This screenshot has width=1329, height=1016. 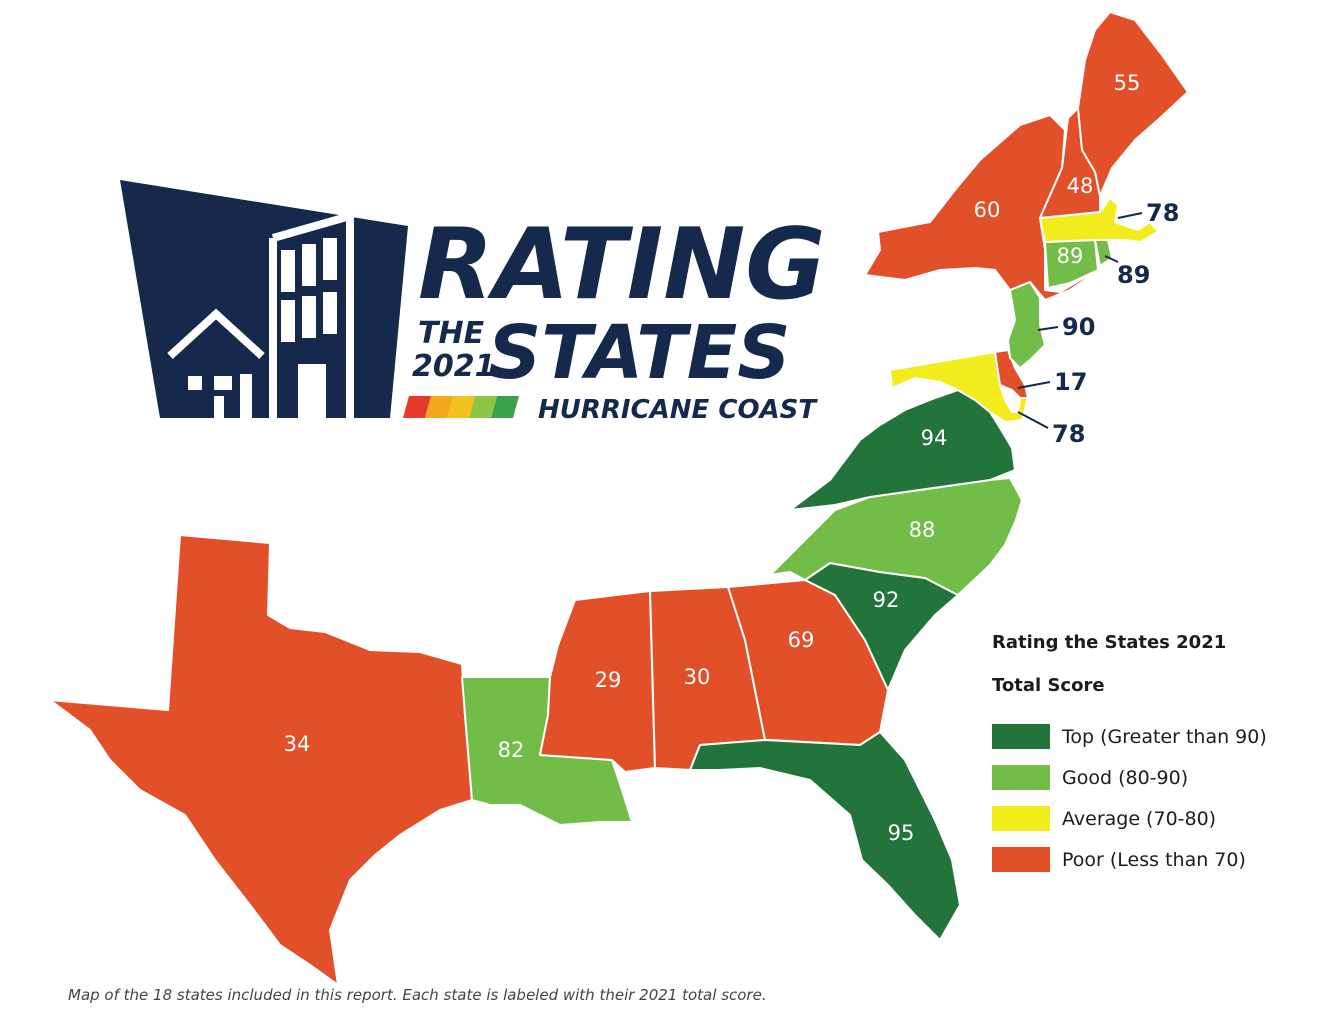 I want to click on rating-the-states-logo: RATING THE 2021 STATES HURRICANE COAST, so click(x=473, y=302).